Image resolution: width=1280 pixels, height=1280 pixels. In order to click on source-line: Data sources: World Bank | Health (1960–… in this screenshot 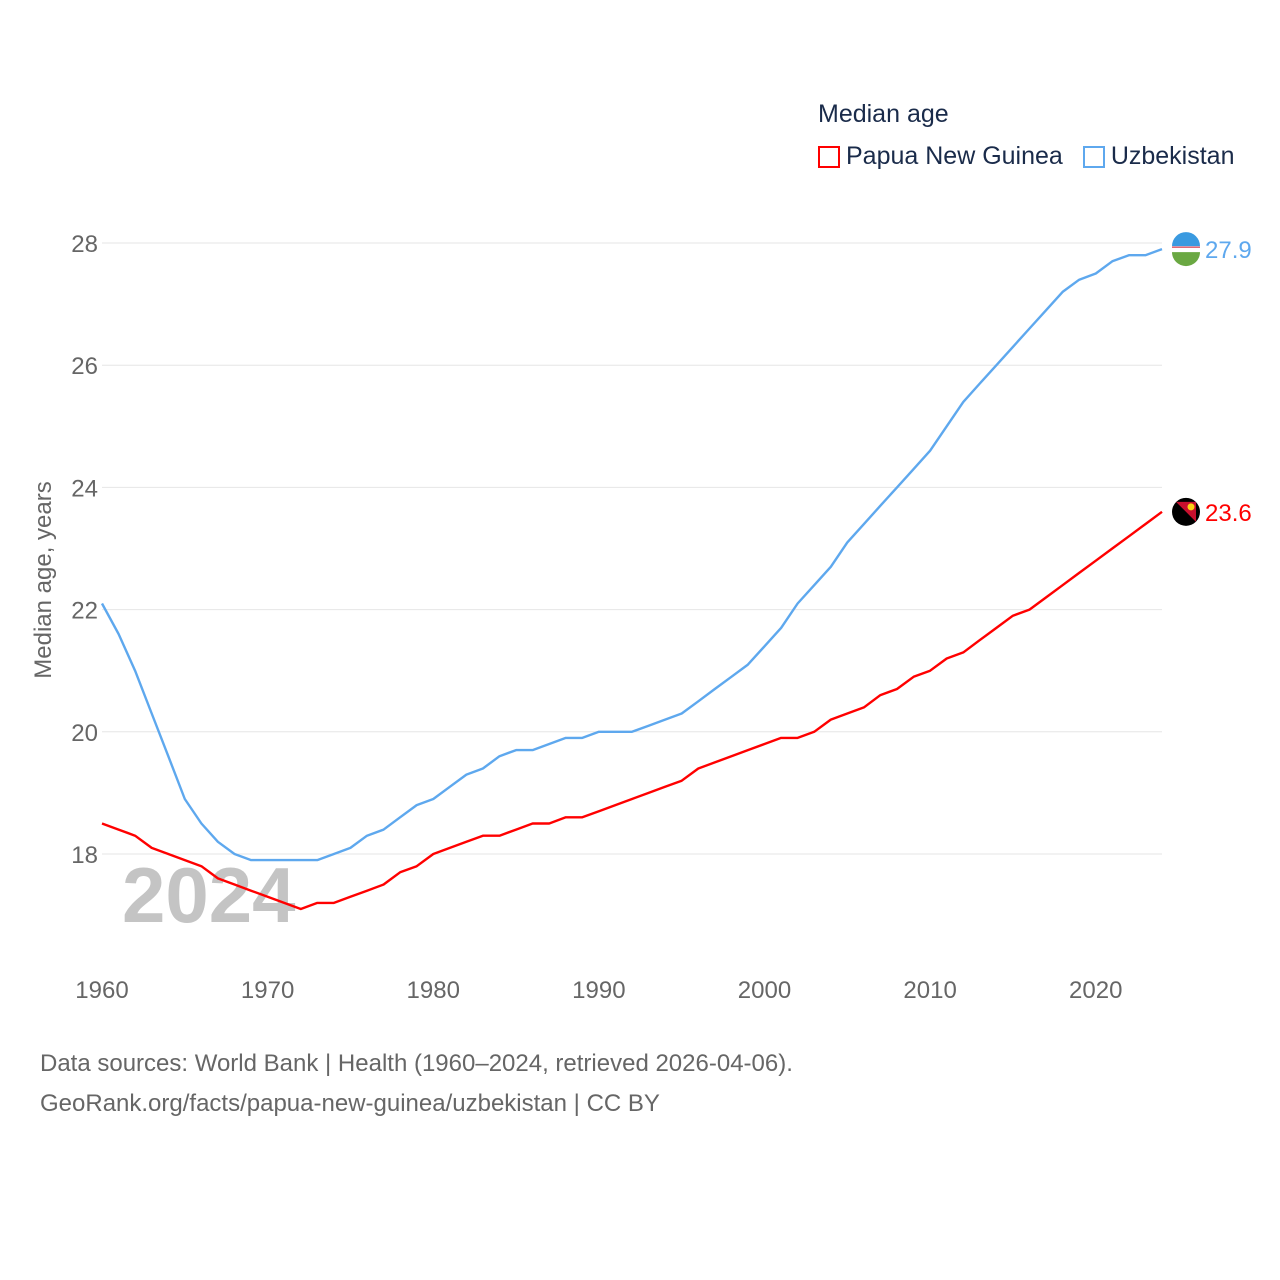, I will do `click(416, 1063)`.